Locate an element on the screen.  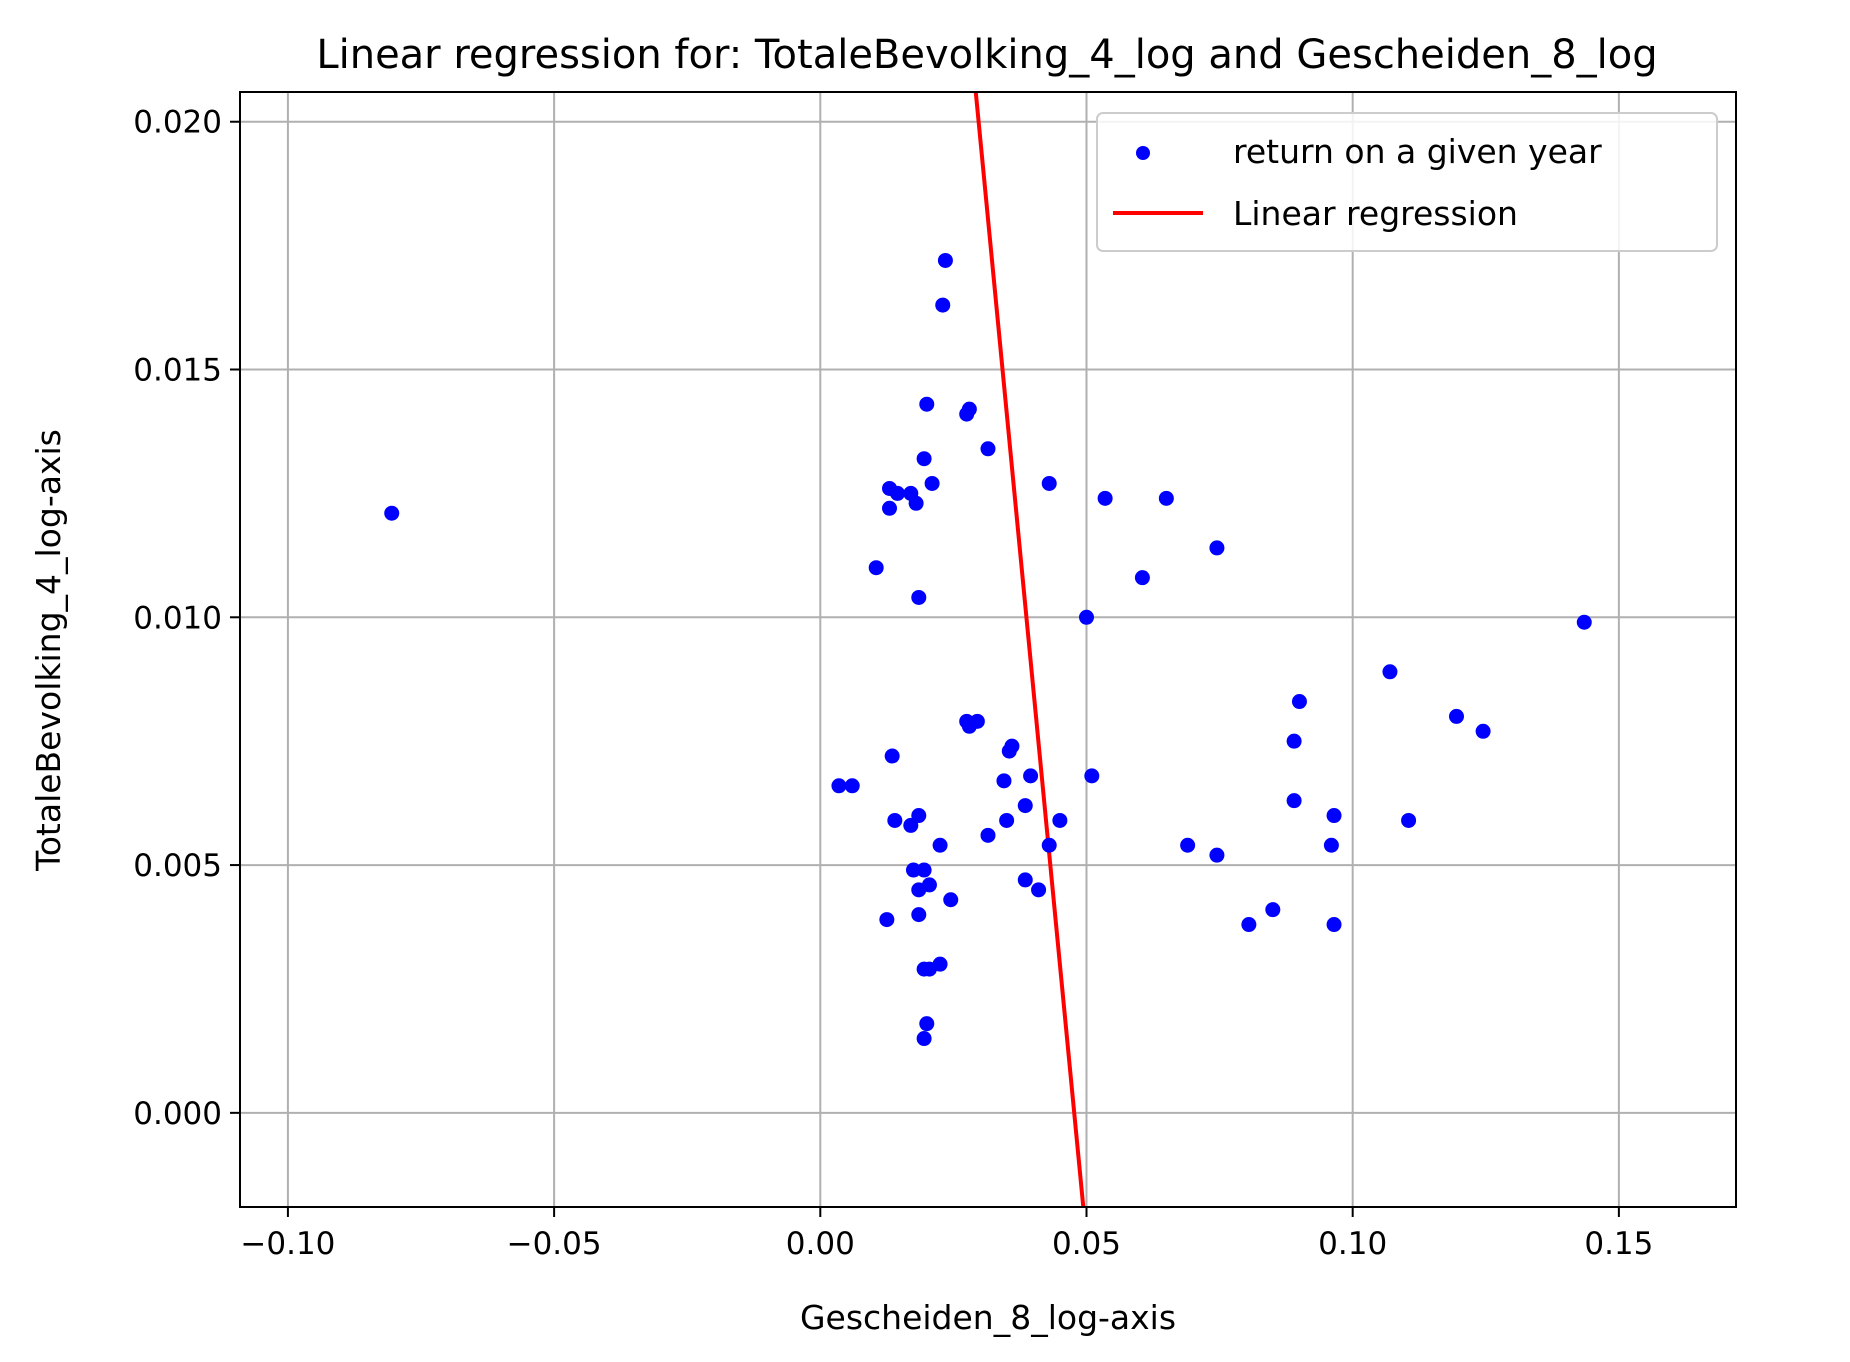
y-tick-label: 0.000 is located at coordinates (177, 1114).